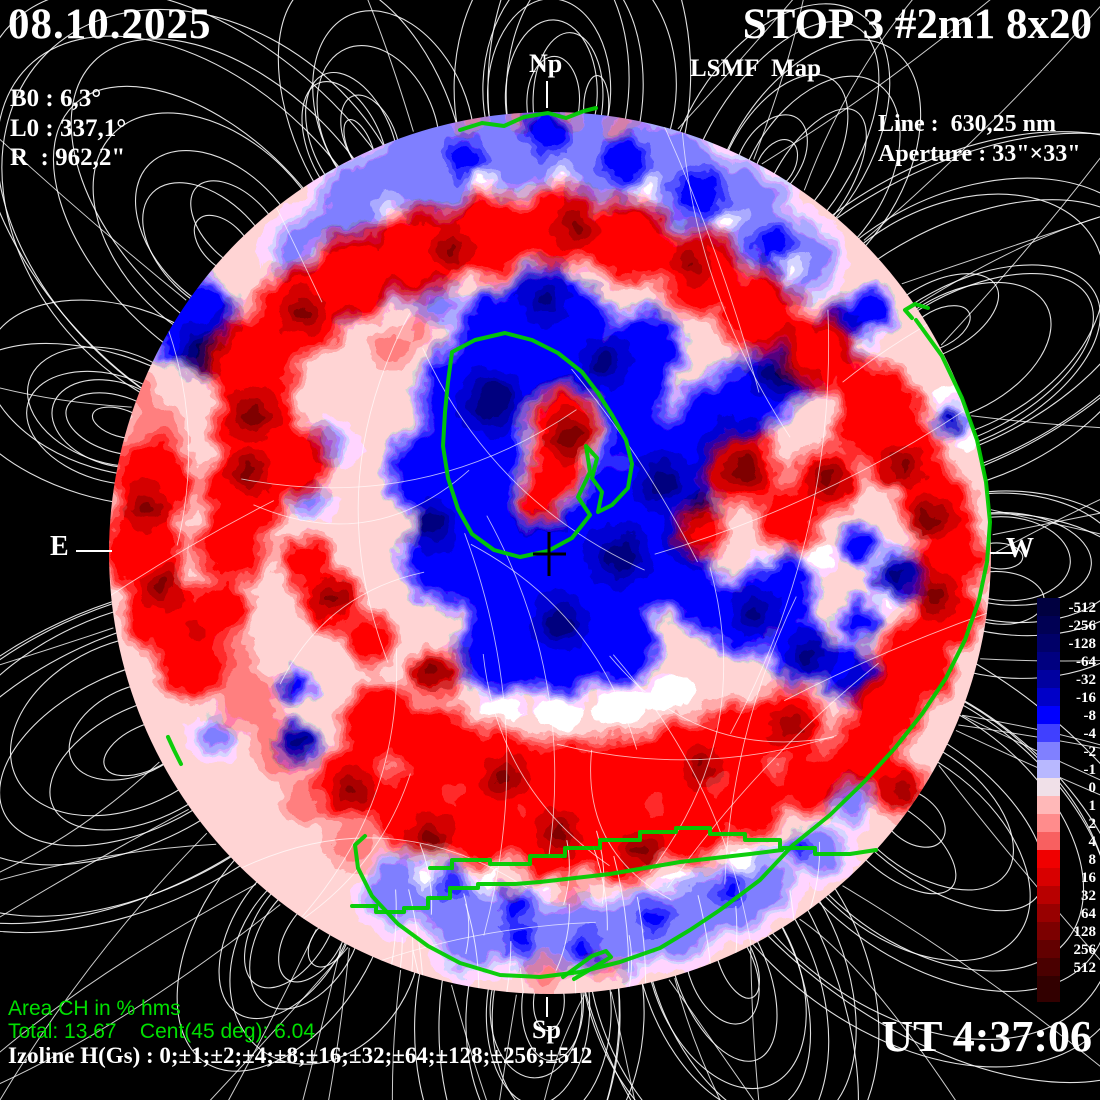  What do you see at coordinates (1086, 698) in the screenshot?
I see `colorbar-label: -16` at bounding box center [1086, 698].